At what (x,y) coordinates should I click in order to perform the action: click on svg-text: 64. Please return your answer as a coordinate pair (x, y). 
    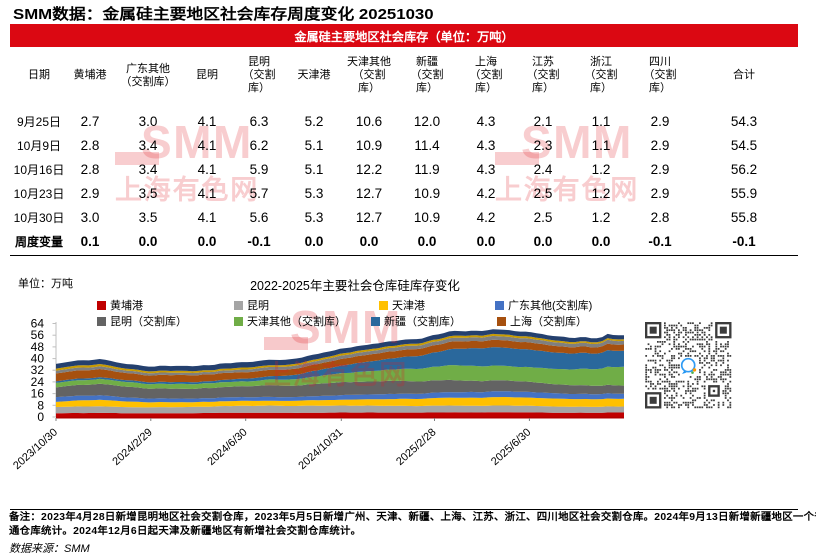
    Looking at the image, I should click on (38, 324).